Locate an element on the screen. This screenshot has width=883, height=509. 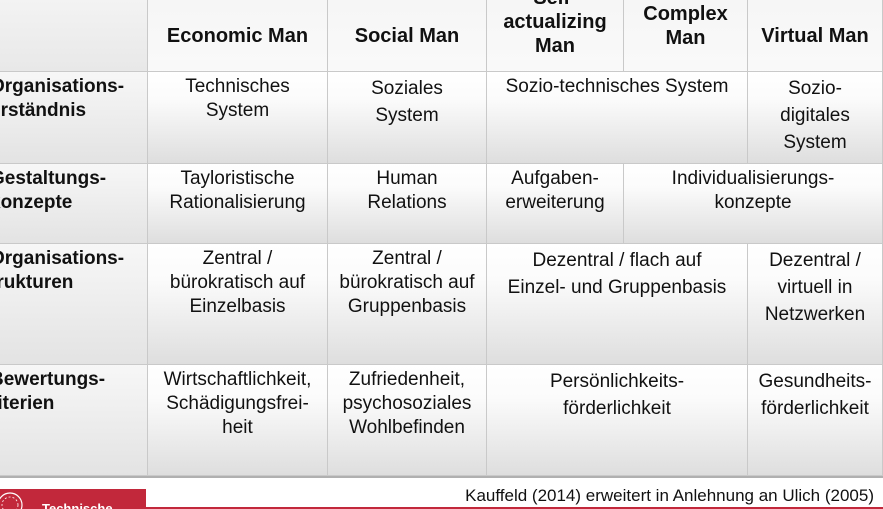
table-cell: Sozio-digitales System is located at coordinates (815, 118).